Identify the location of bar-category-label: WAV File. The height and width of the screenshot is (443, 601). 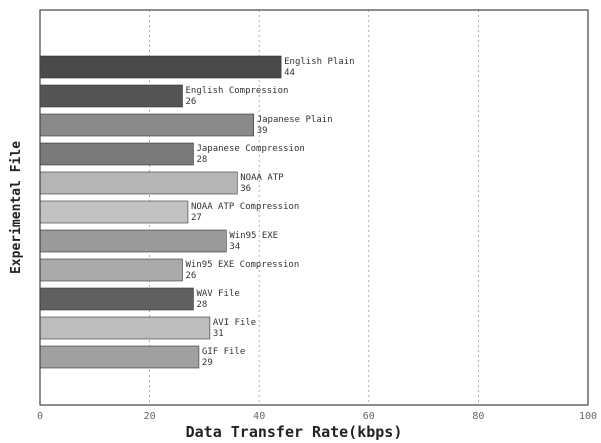
(217, 294).